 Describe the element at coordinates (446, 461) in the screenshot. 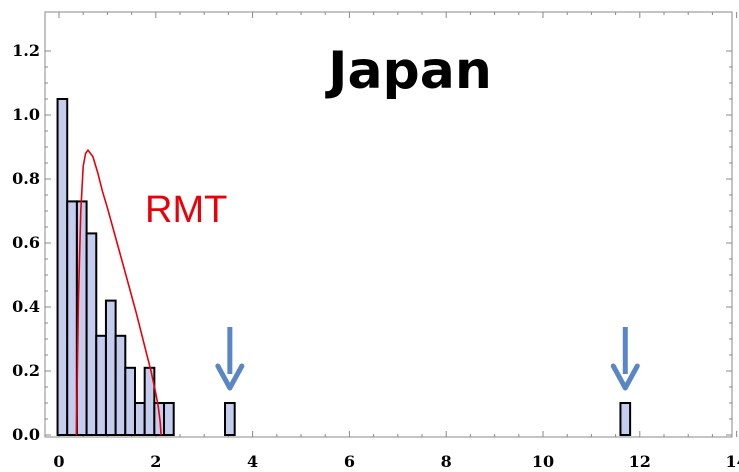

I see `x-tick-label: 8` at that location.